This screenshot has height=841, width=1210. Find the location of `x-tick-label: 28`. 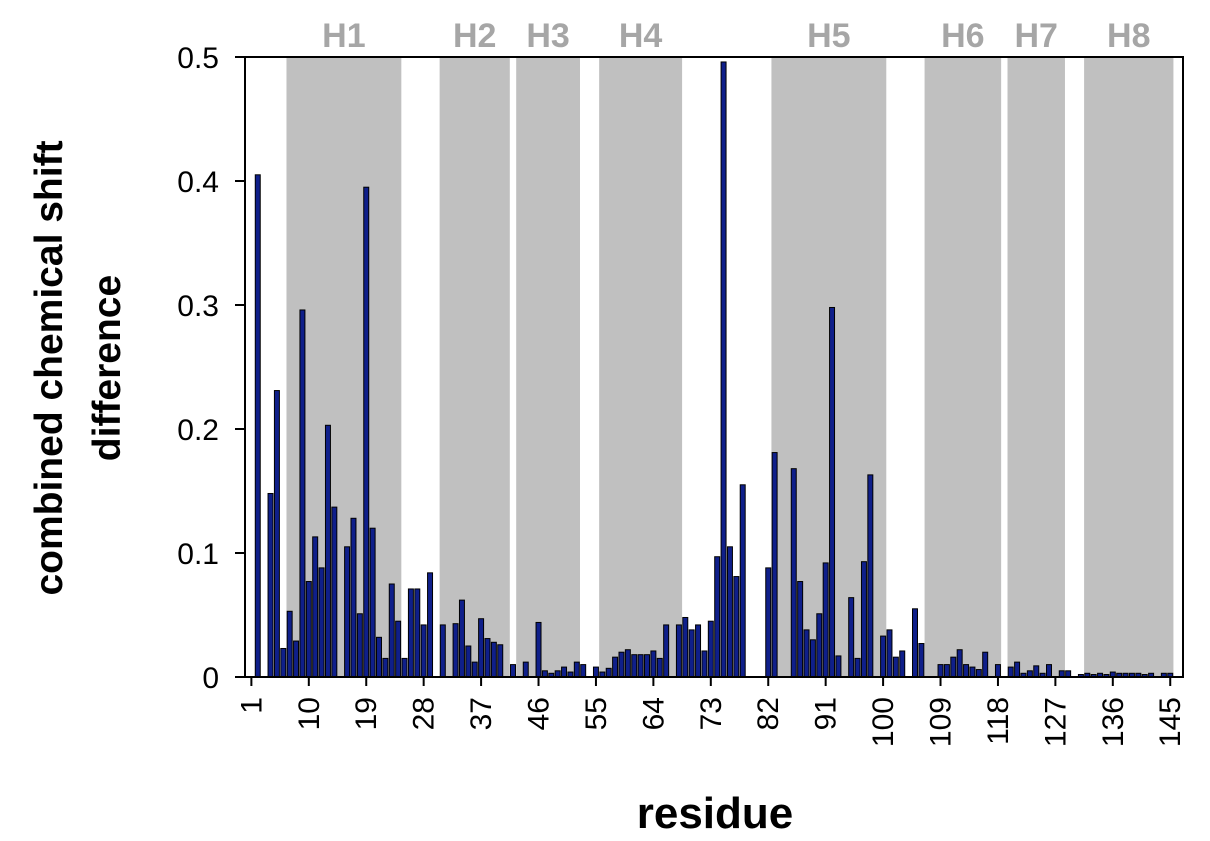

x-tick-label: 28 is located at coordinates (424, 713).